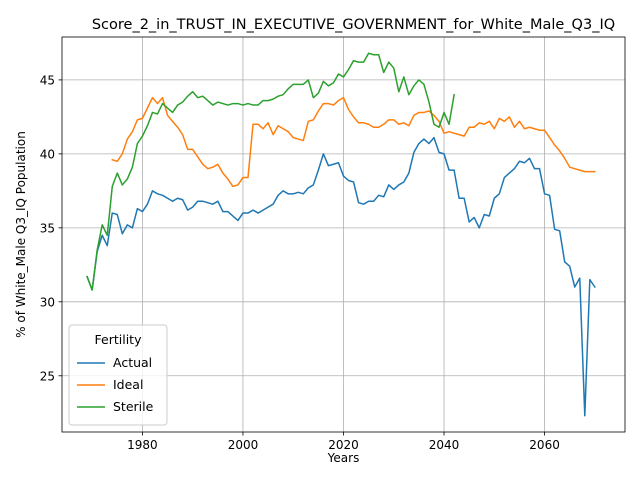 This screenshot has height=480, width=640. I want to click on legend-items: Actual Ideal Sterile, so click(115, 384).